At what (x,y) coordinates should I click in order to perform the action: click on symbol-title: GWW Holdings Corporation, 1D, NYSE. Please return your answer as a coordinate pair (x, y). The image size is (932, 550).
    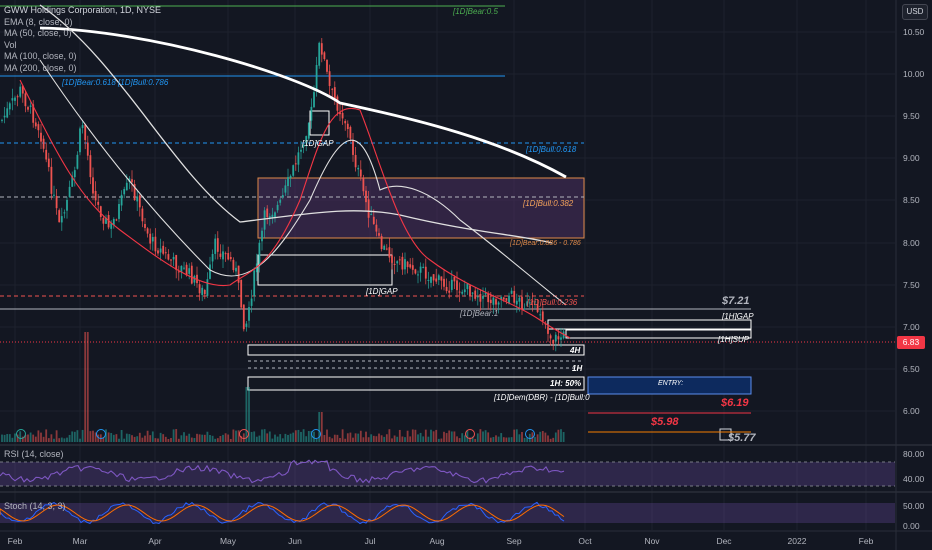
    Looking at the image, I should click on (83, 10).